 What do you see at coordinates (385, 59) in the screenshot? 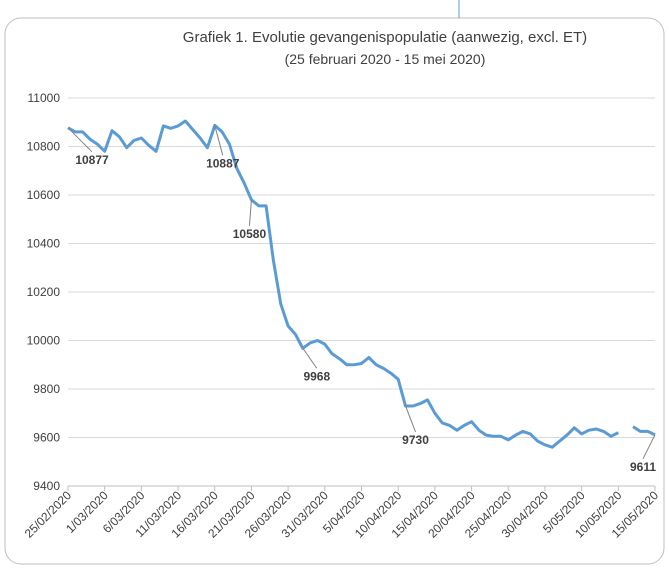
I see `chart-subtitle: (25 februari 2020 - 15 mei 2020)` at bounding box center [385, 59].